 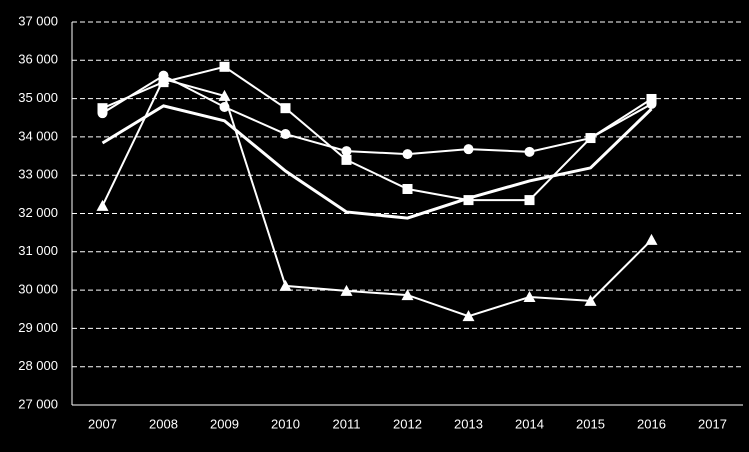 I want to click on x-tick-label: 2009, so click(x=224, y=423).